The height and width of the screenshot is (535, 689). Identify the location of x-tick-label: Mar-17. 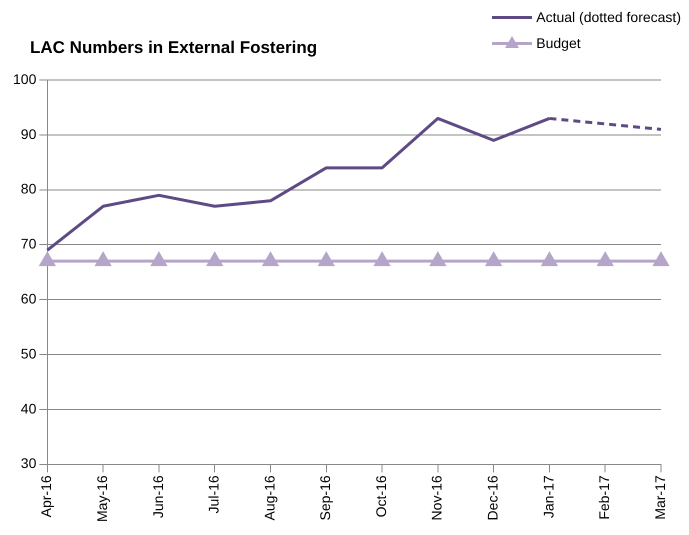
(660, 497).